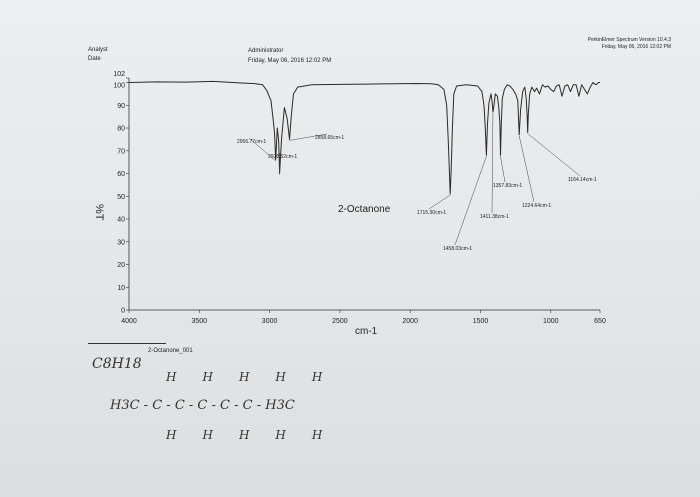 This screenshot has width=700, height=497. What do you see at coordinates (119, 86) in the screenshot?
I see `y-tick-label: 100` at bounding box center [119, 86].